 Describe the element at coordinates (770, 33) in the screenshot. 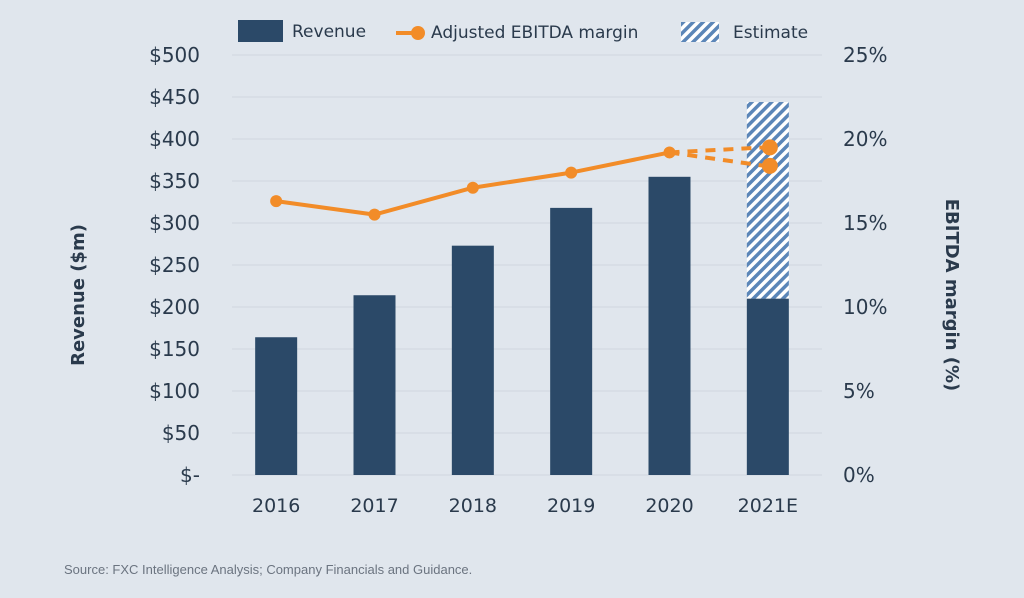

I see `legend-label-estimate: Estimate` at that location.